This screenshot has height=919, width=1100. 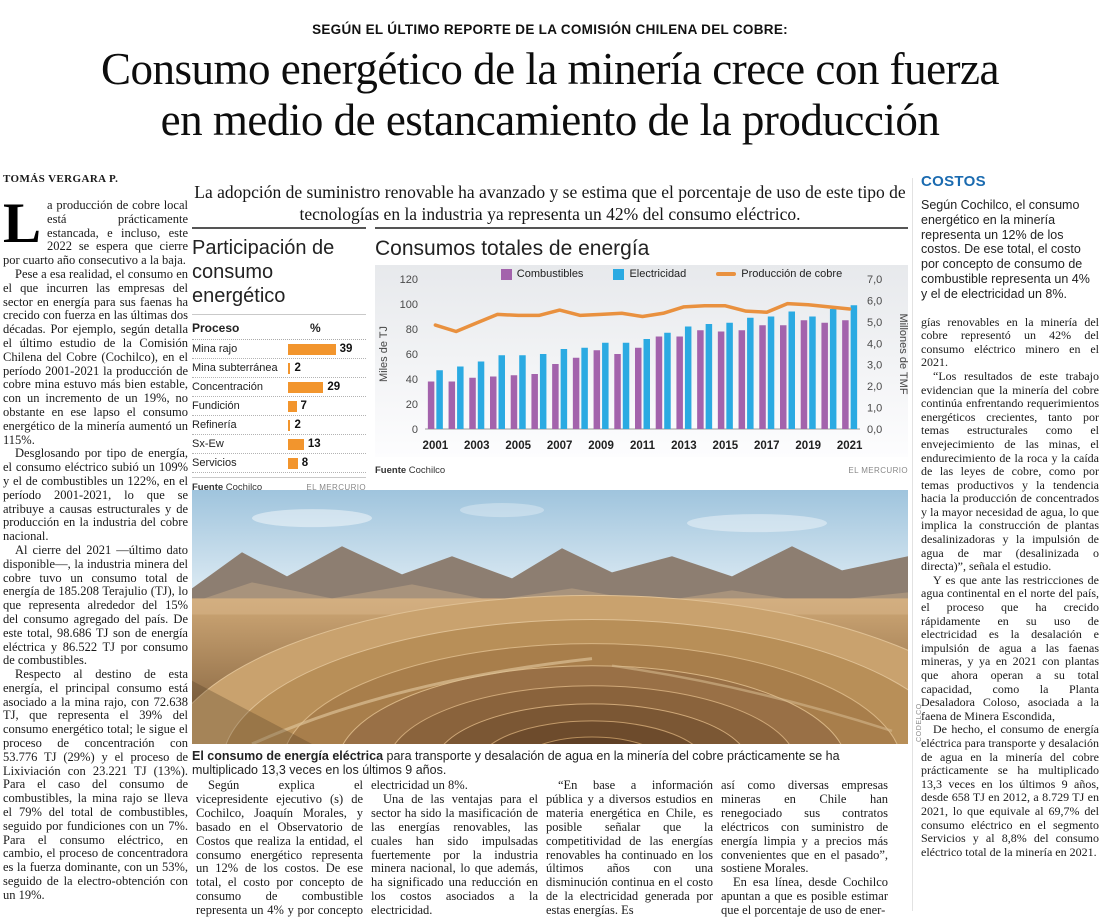 What do you see at coordinates (61, 179) in the screenshot?
I see `byline: TOMÁS VERGARA P.` at bounding box center [61, 179].